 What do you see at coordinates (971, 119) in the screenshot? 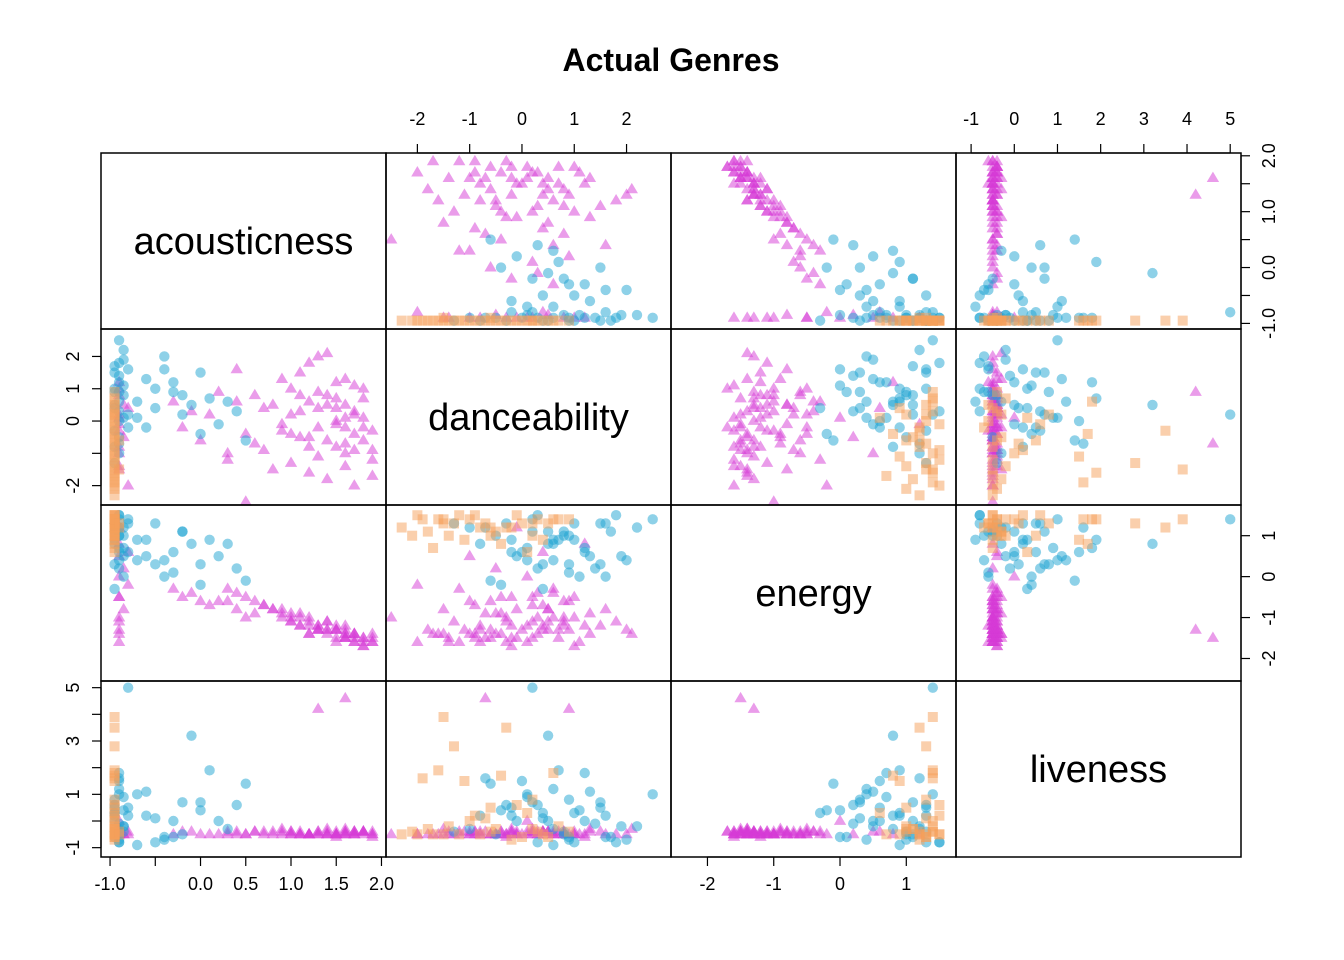
I see `top-liveness-tick-label: -1` at bounding box center [971, 119].